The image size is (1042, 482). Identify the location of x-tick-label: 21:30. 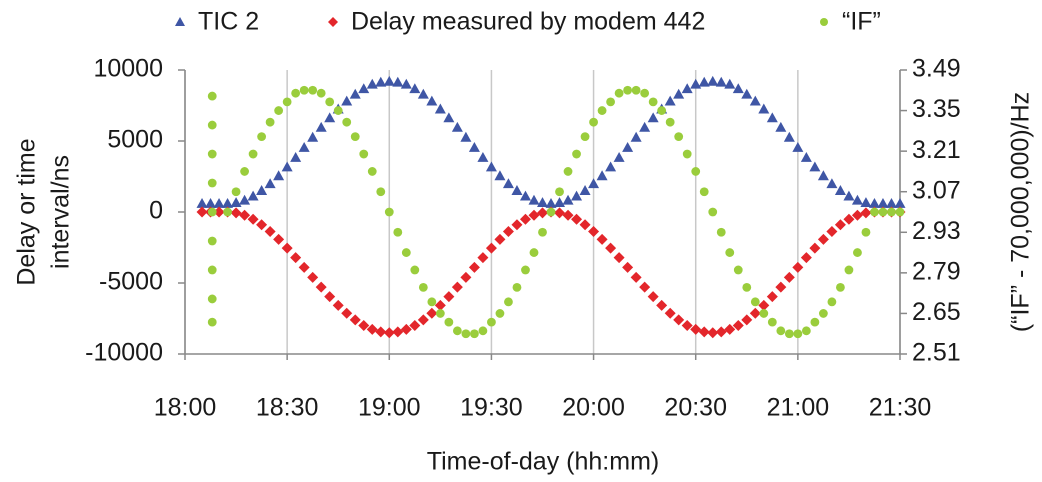
(900, 408).